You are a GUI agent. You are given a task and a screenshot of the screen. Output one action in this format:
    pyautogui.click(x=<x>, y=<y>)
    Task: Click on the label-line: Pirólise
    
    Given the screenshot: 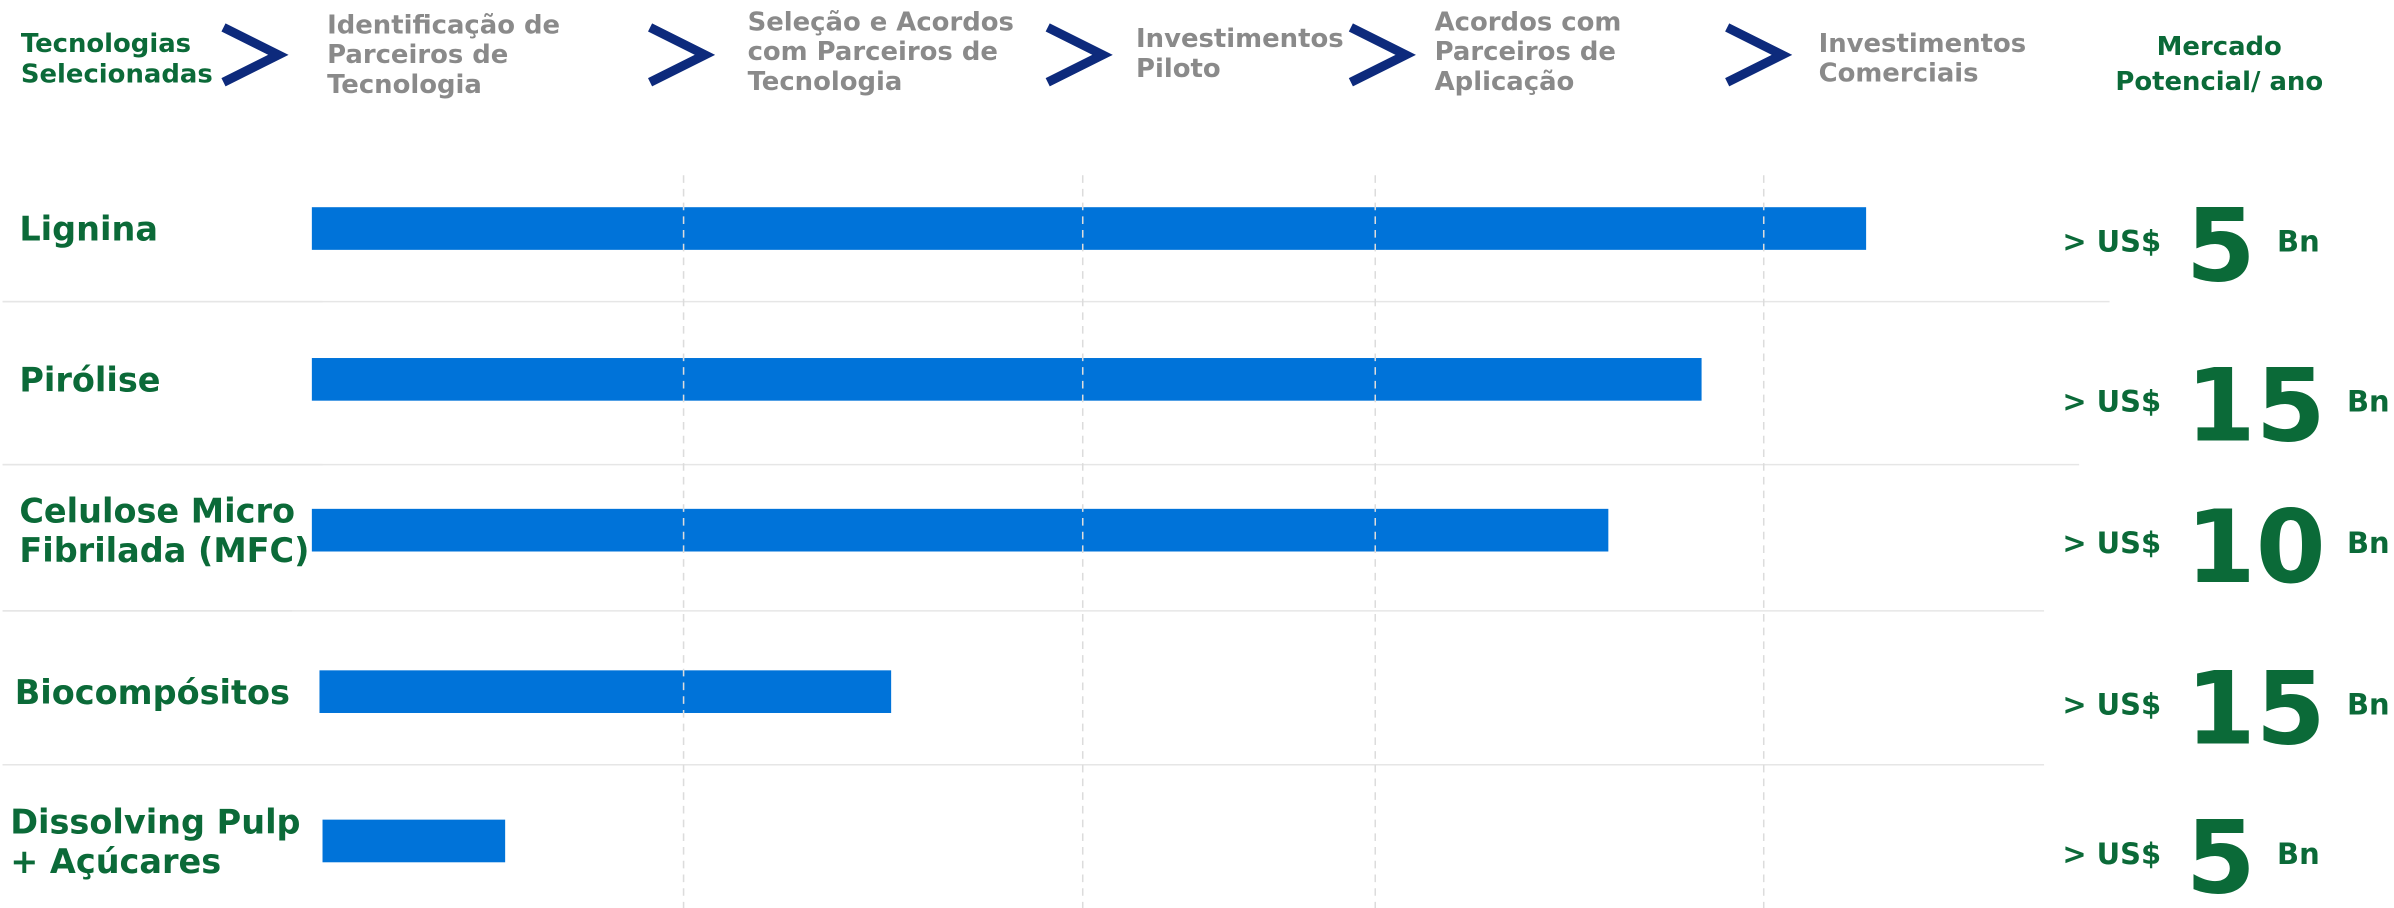 What is the action you would take?
    pyautogui.click(x=89, y=380)
    